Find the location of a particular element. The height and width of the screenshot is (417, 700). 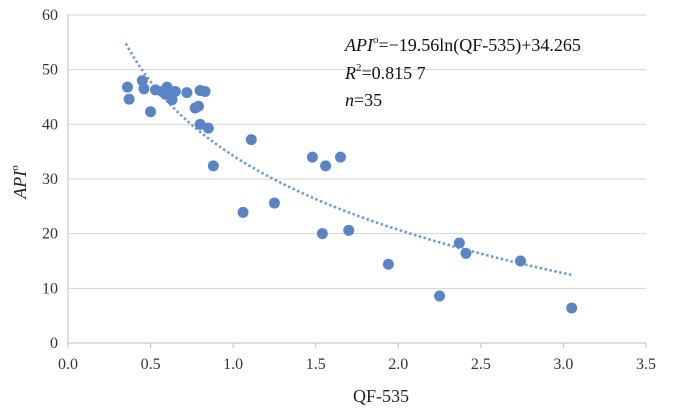

y-axis-title: APIo is located at coordinates (19, 182).